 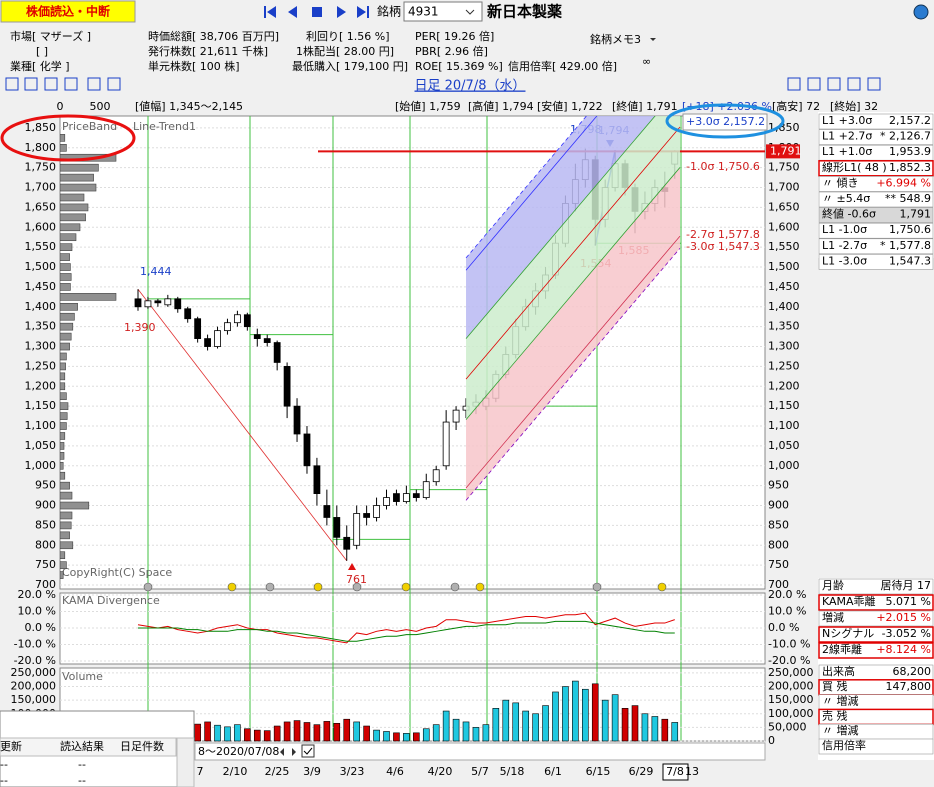 I want to click on loader-scrollbar, so click(x=185, y=762).